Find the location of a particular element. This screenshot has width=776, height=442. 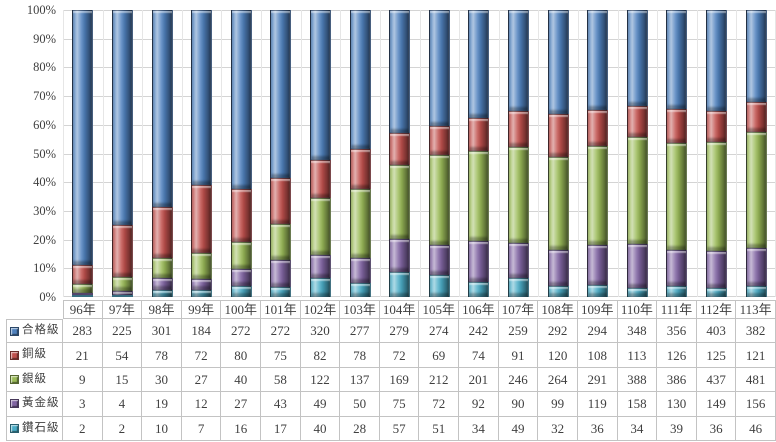

y-axis-tick-label: 80% is located at coordinates (44, 67).